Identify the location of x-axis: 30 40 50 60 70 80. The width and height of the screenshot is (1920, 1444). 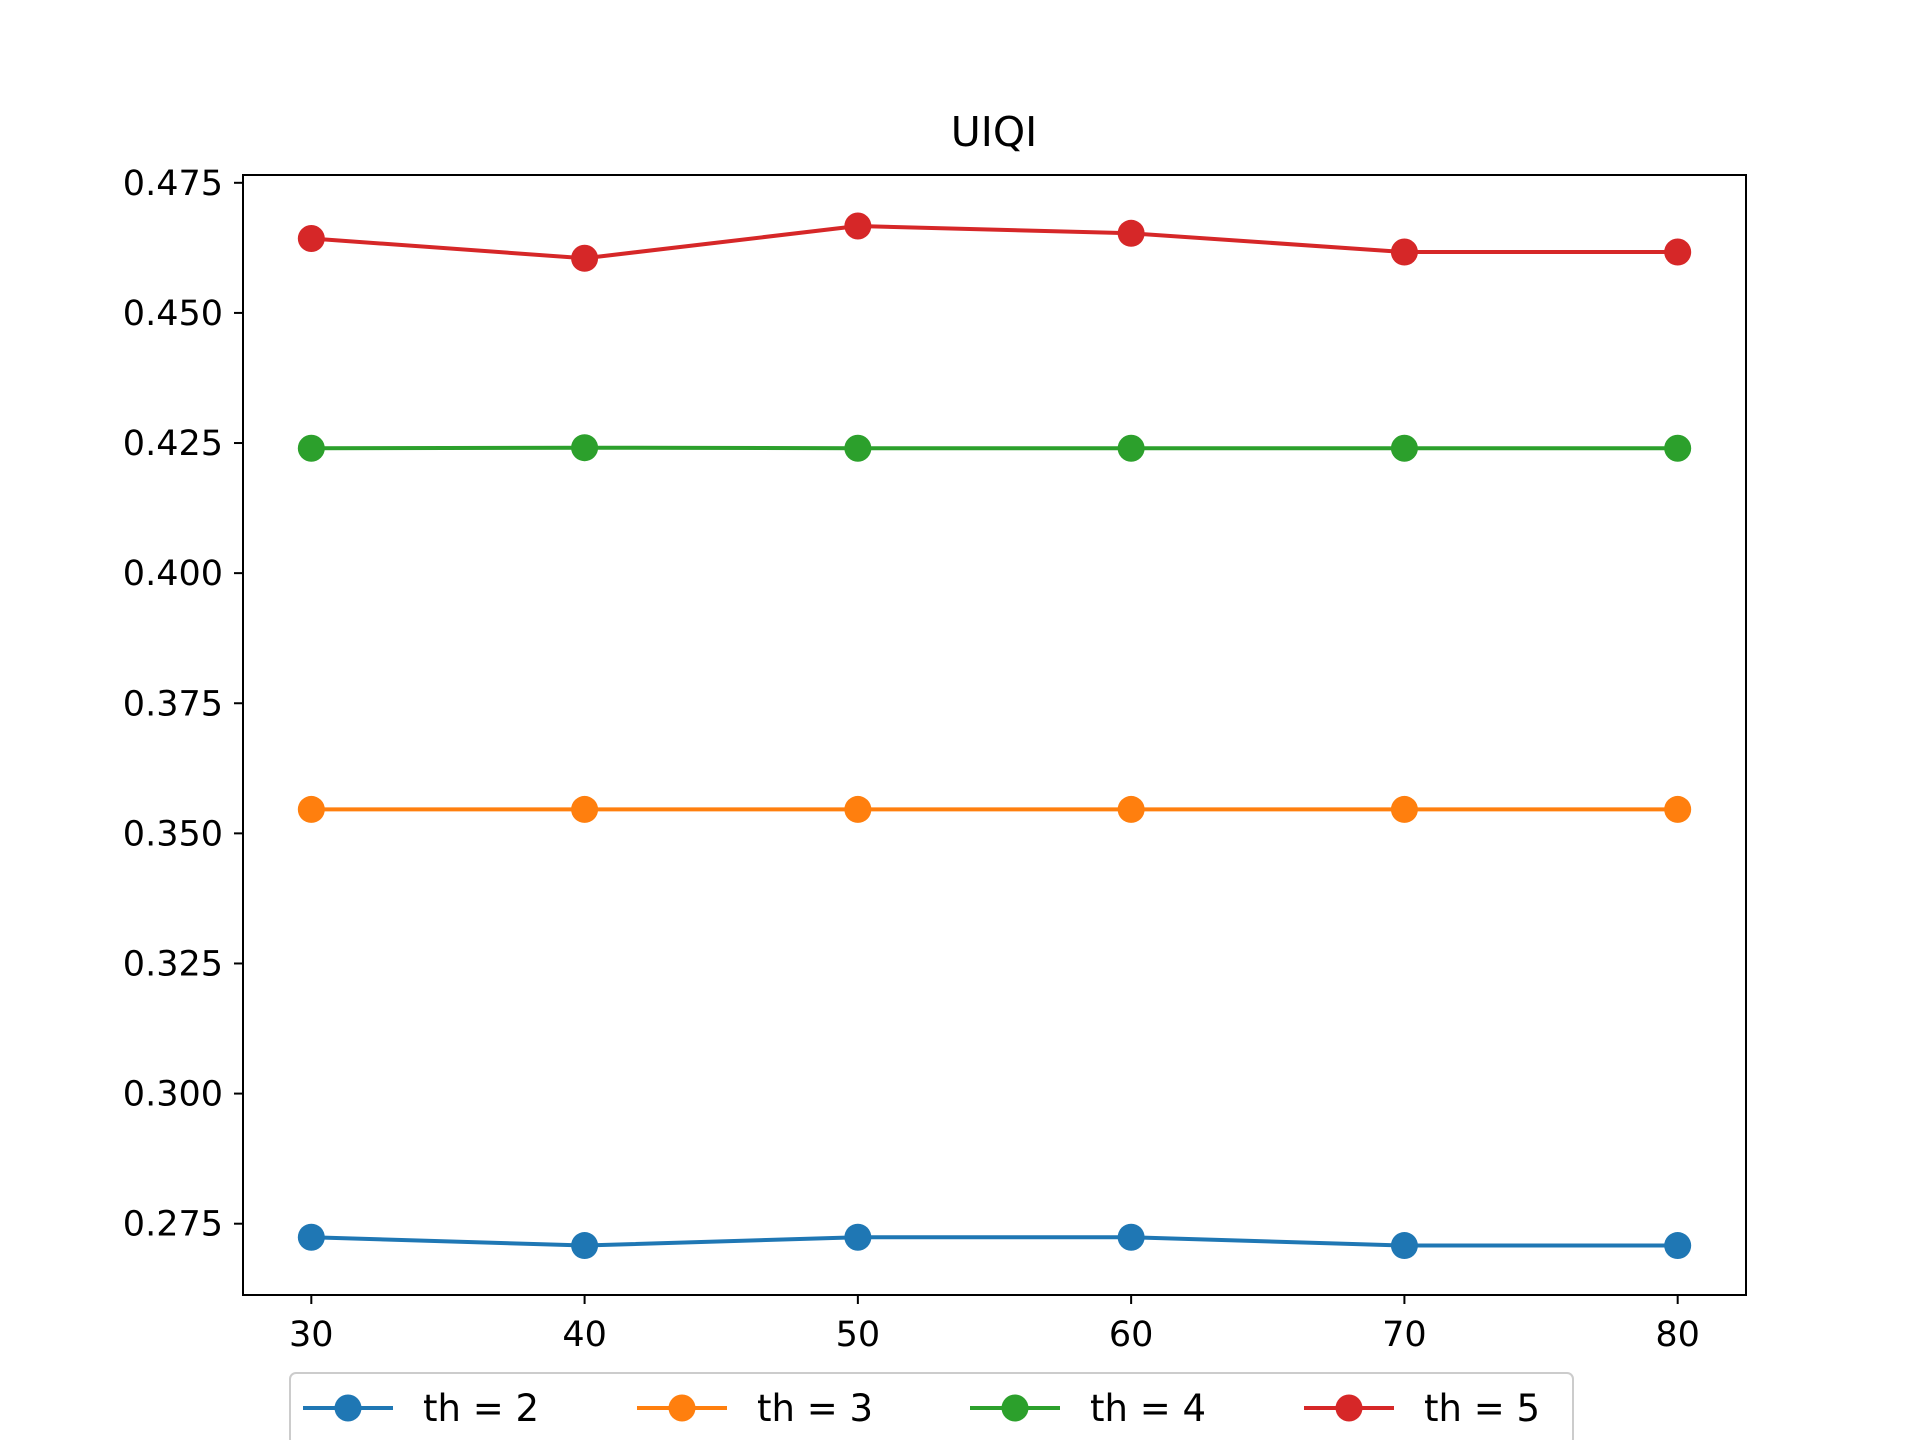
(994, 1325).